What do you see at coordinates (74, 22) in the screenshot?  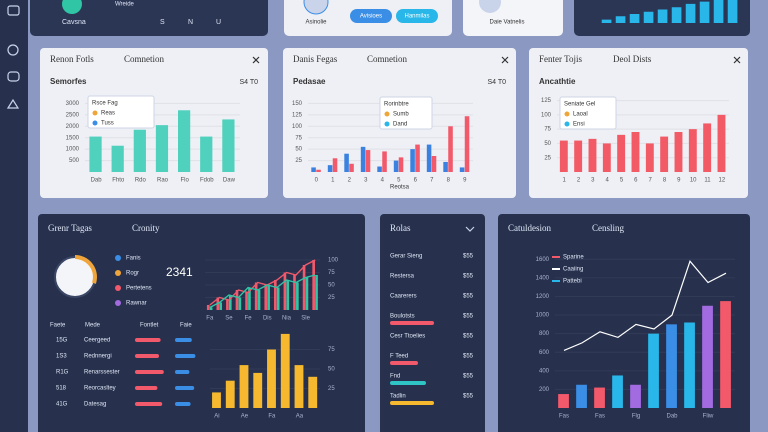 I see `label: Cavsna` at bounding box center [74, 22].